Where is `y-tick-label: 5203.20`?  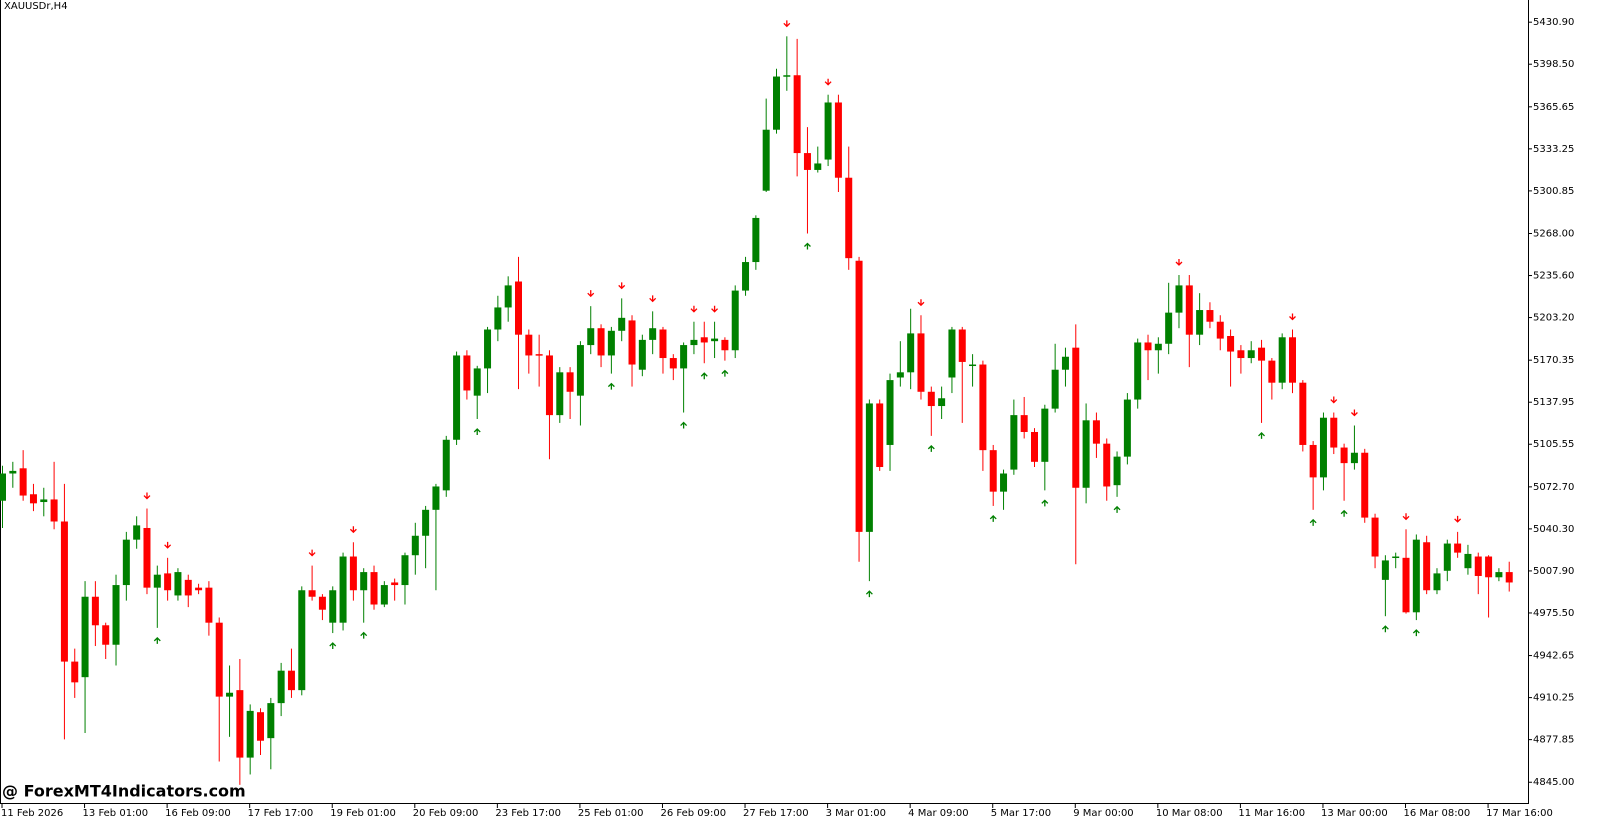 y-tick-label: 5203.20 is located at coordinates (1553, 318).